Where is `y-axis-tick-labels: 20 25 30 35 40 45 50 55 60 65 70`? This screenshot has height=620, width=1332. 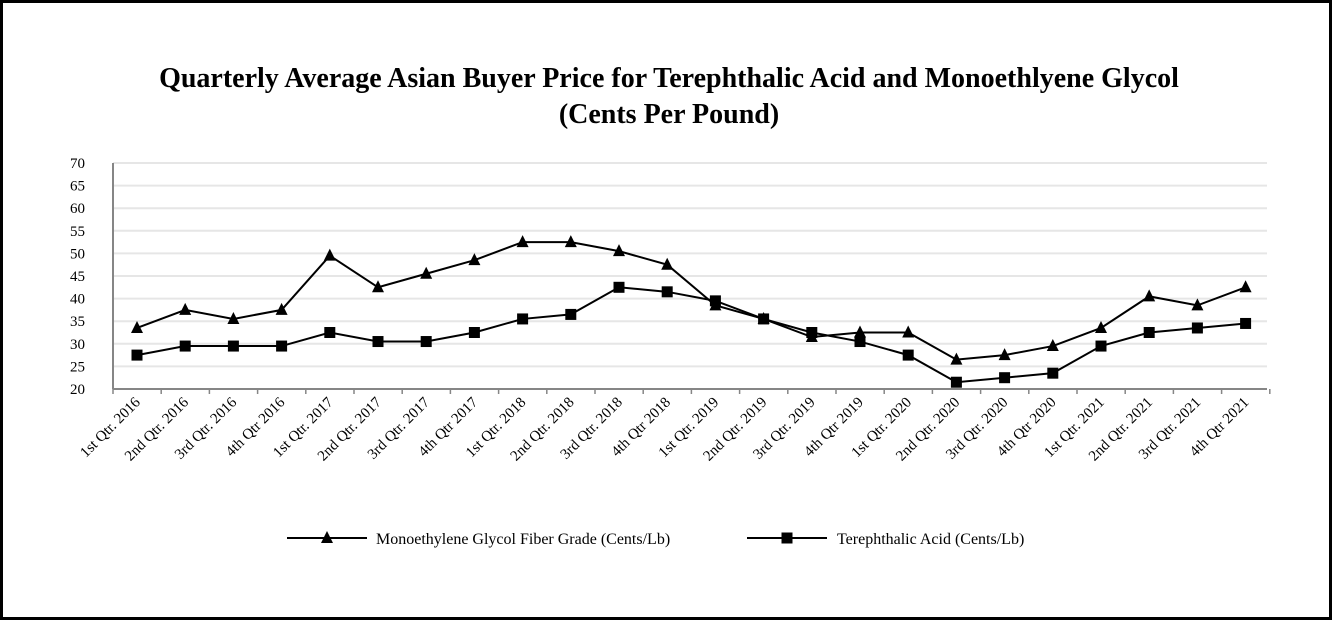 y-axis-tick-labels: 20 25 30 35 40 45 50 55 60 65 70 is located at coordinates (77, 277).